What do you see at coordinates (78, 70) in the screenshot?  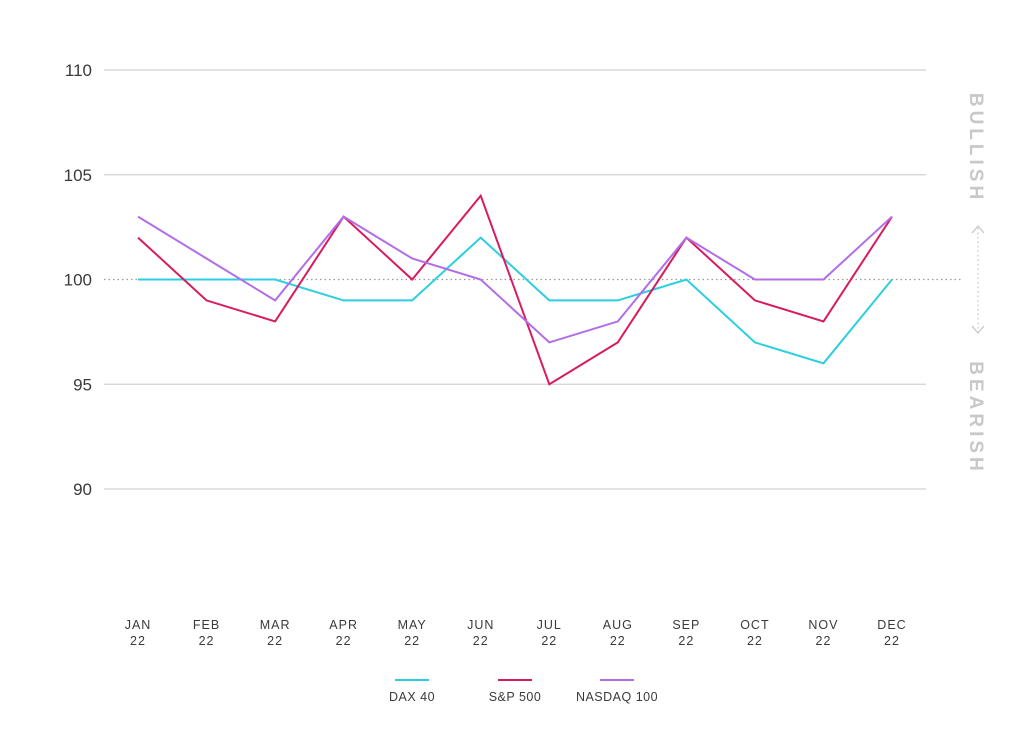 I see `y-tick-label-110: 110` at bounding box center [78, 70].